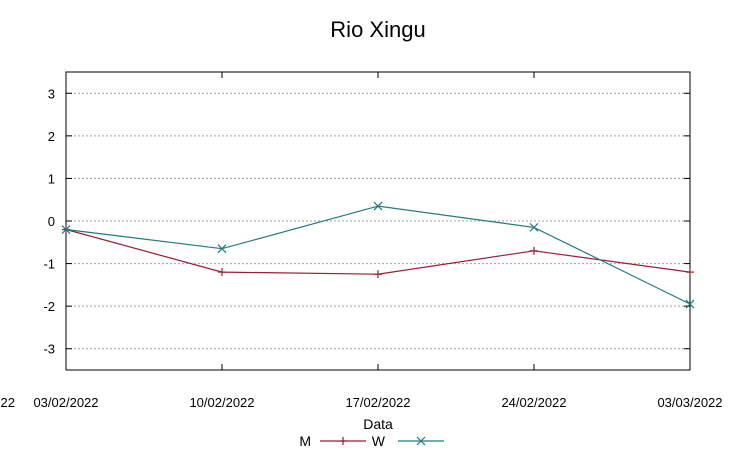 The image size is (753, 459). Describe the element at coordinates (51, 136) in the screenshot. I see `y-tick-label: 2` at that location.